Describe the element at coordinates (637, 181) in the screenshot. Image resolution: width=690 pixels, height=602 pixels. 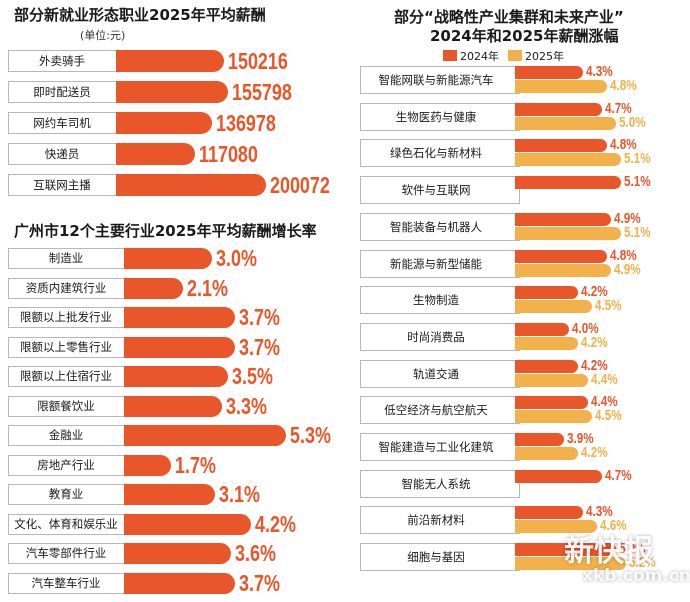
I see `chart3-value-label-2024: 5.1%` at that location.